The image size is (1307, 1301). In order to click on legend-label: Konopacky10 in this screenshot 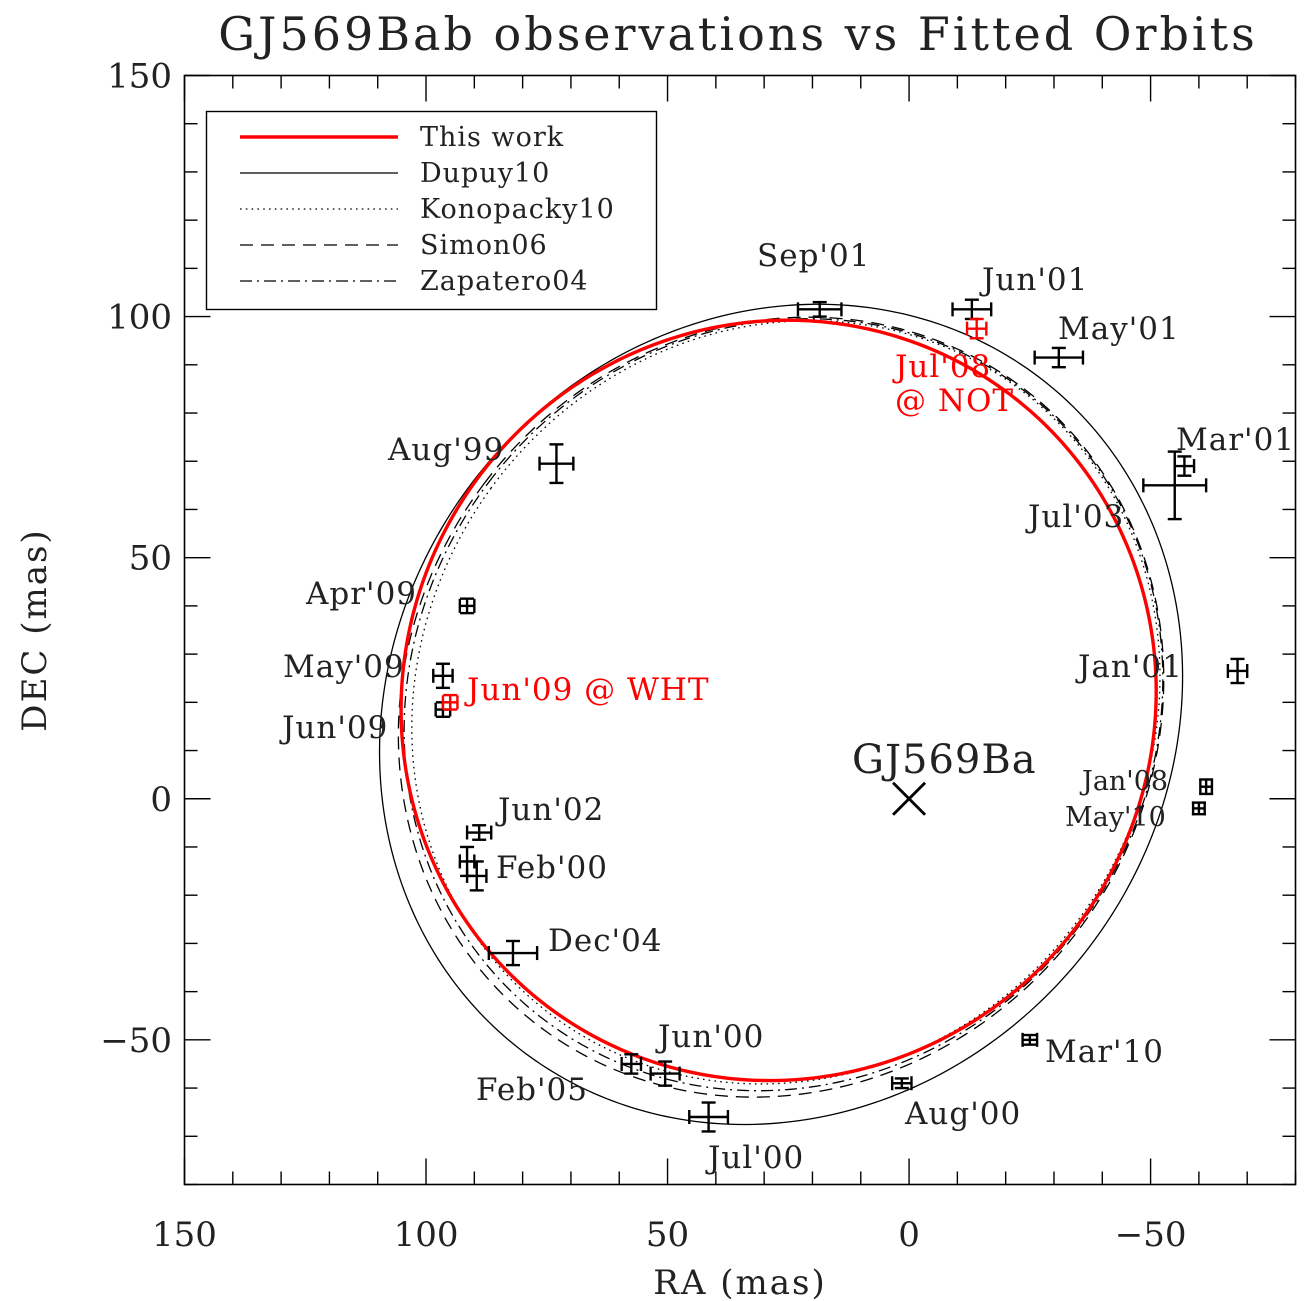, I will do `click(517, 209)`.